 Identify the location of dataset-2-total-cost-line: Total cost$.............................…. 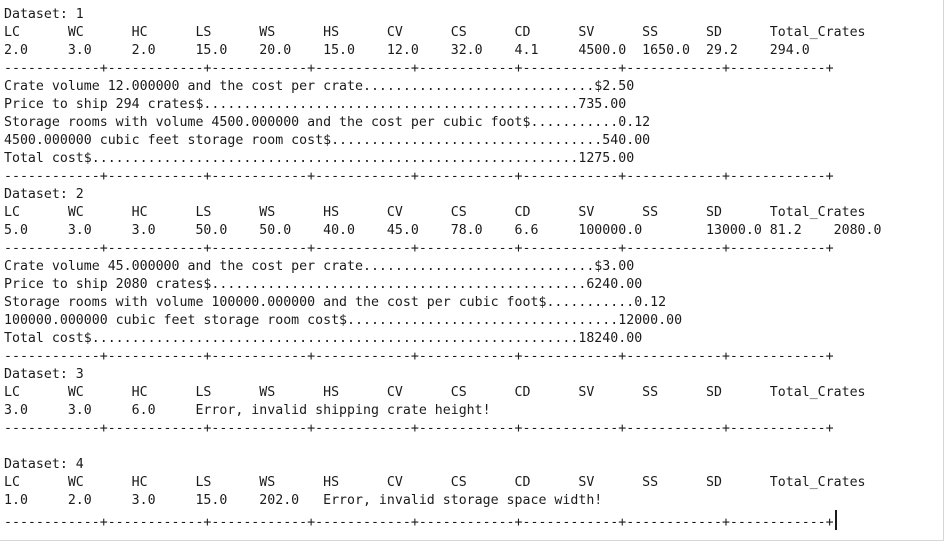
(323, 338).